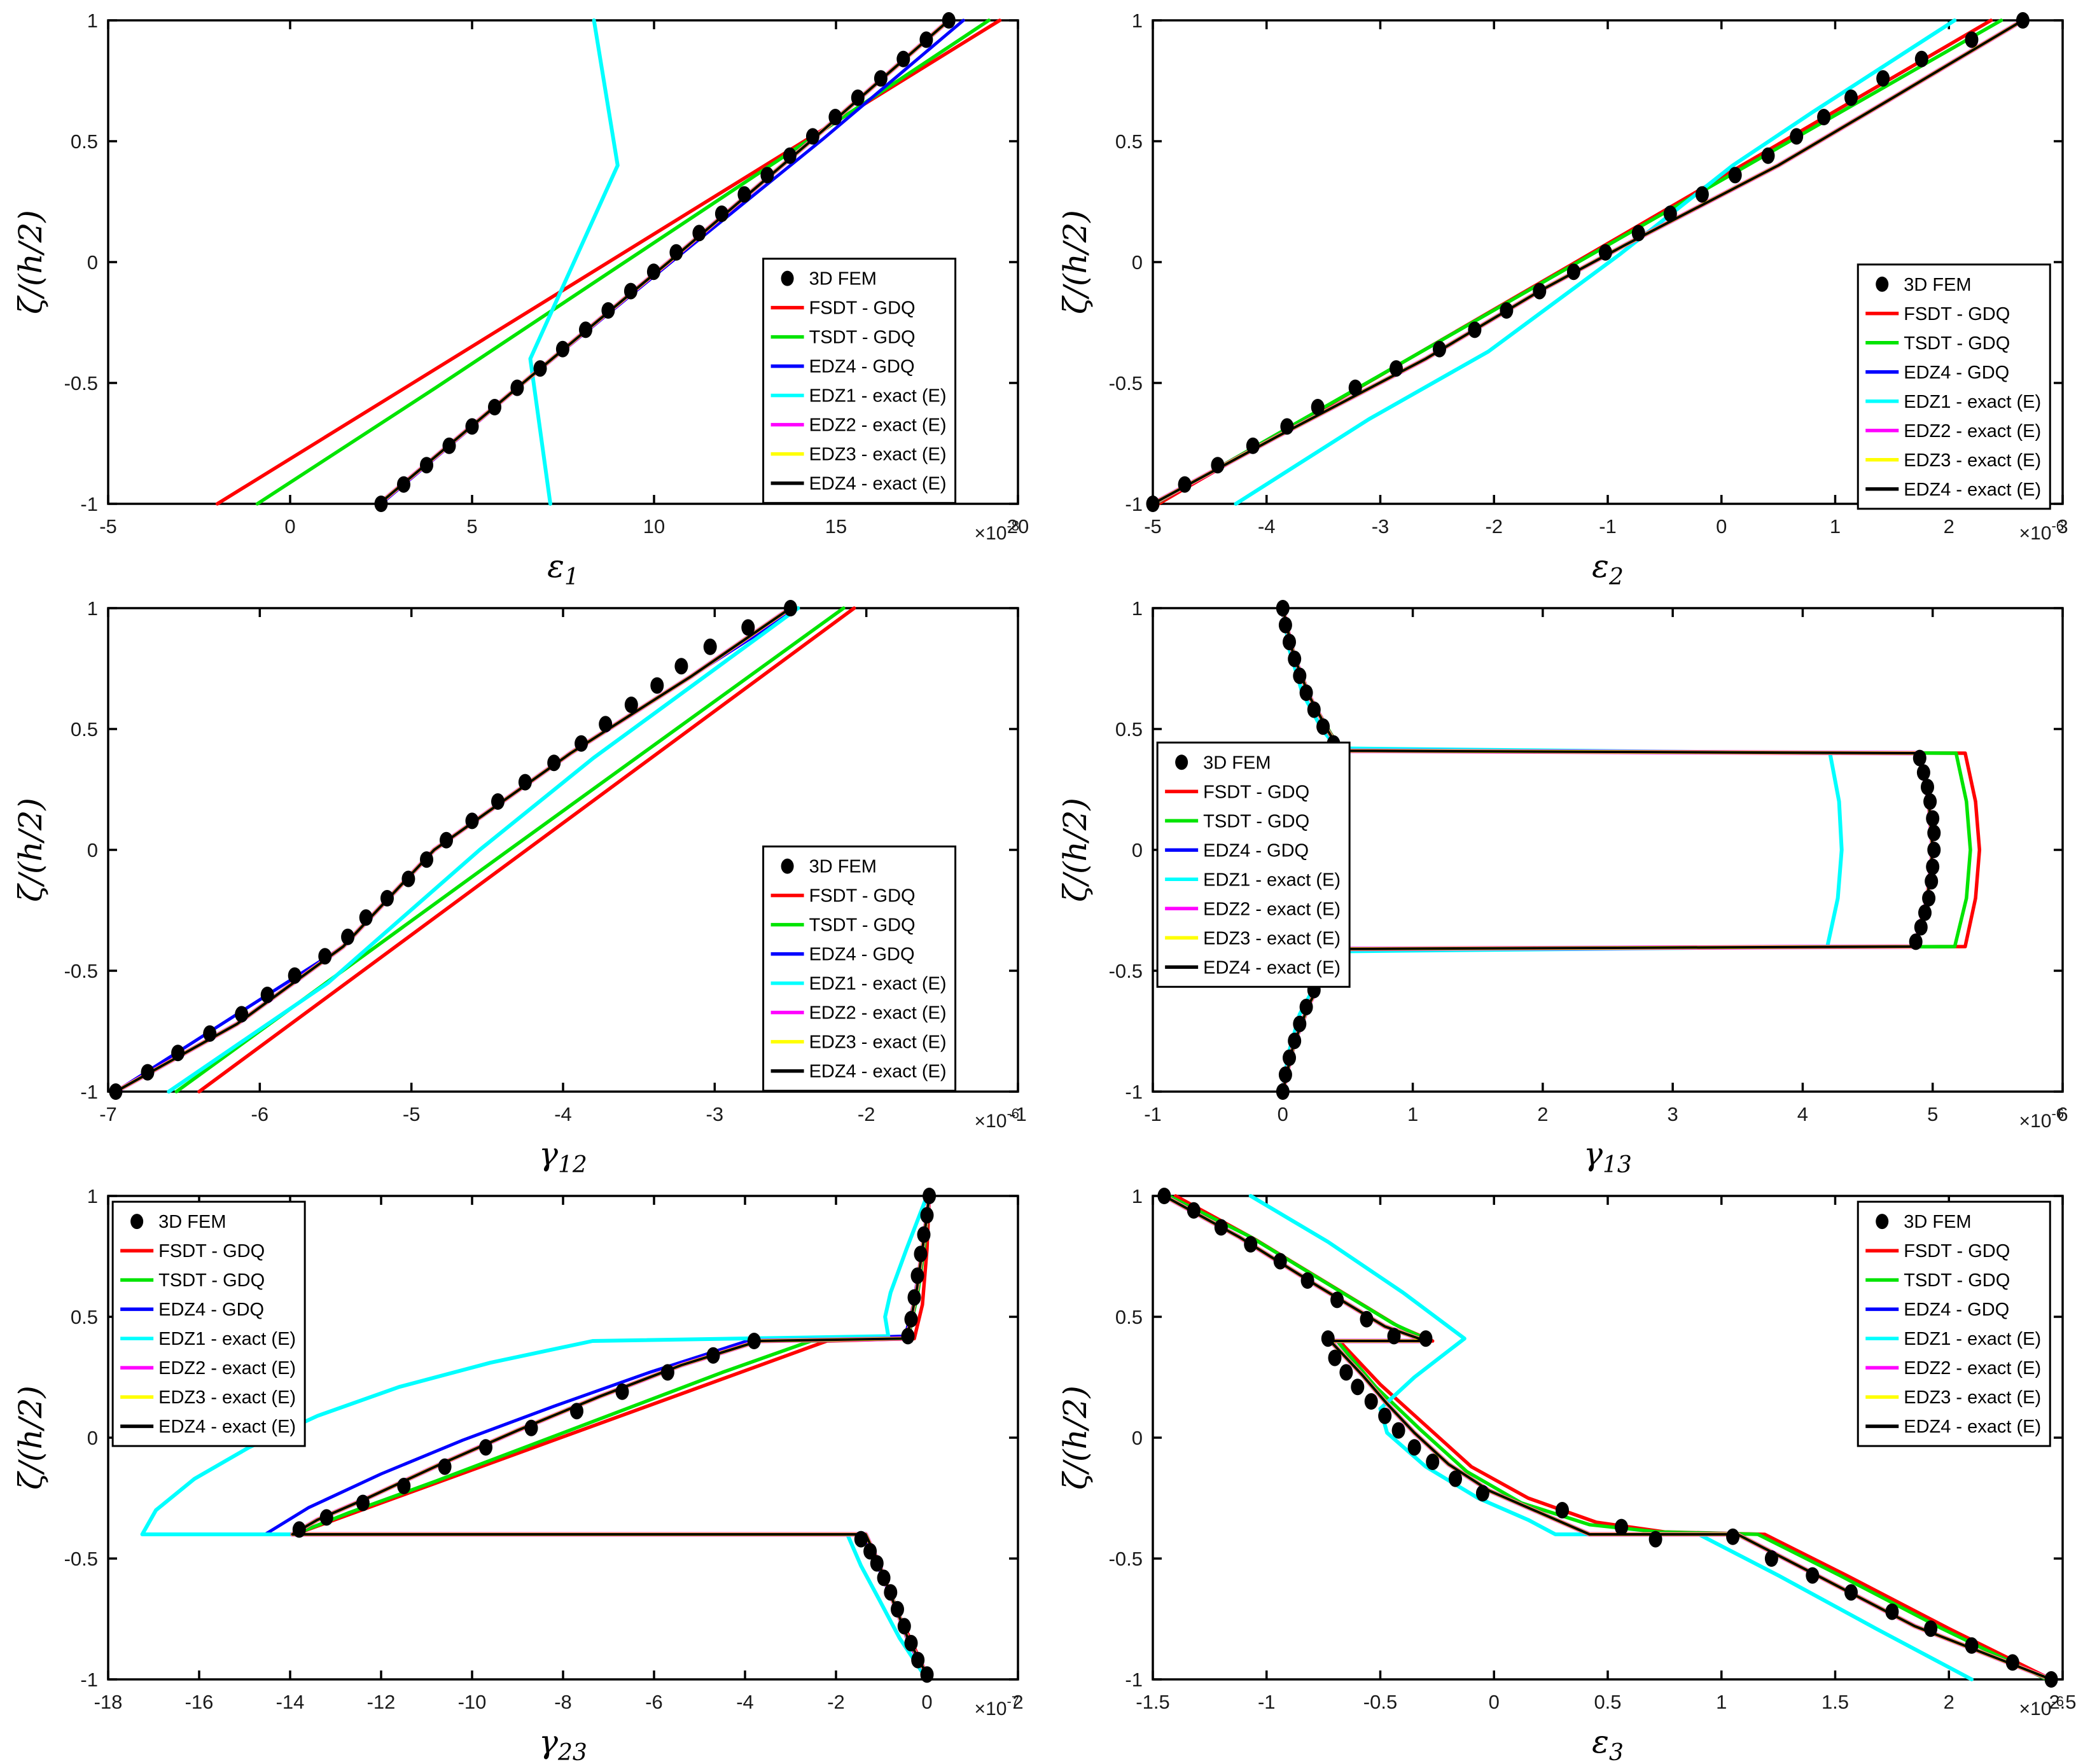 Image resolution: width=2090 pixels, height=1764 pixels. Describe the element at coordinates (381, 1702) in the screenshot. I see `x-tick-label: -12` at that location.